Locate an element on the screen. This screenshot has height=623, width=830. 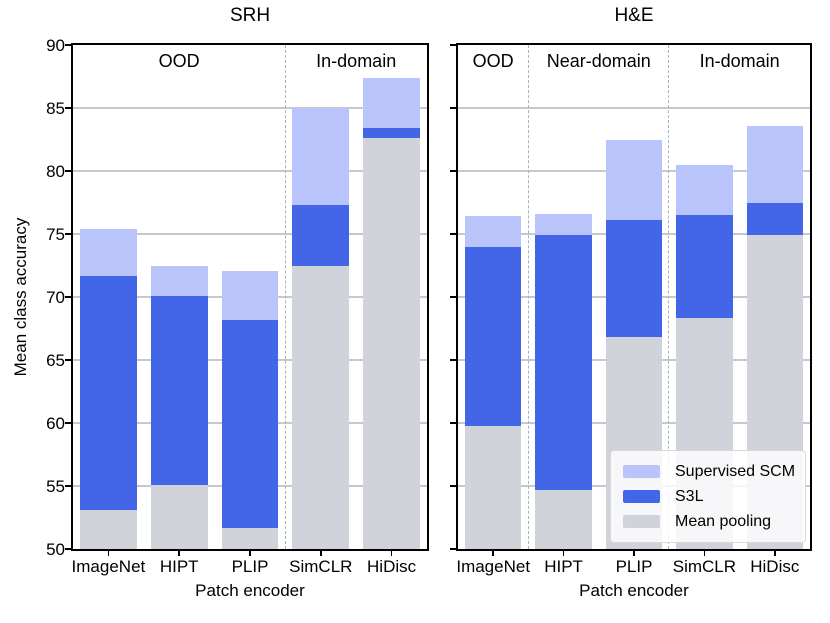
legend-swatch-mean-pooling is located at coordinates (641, 521).